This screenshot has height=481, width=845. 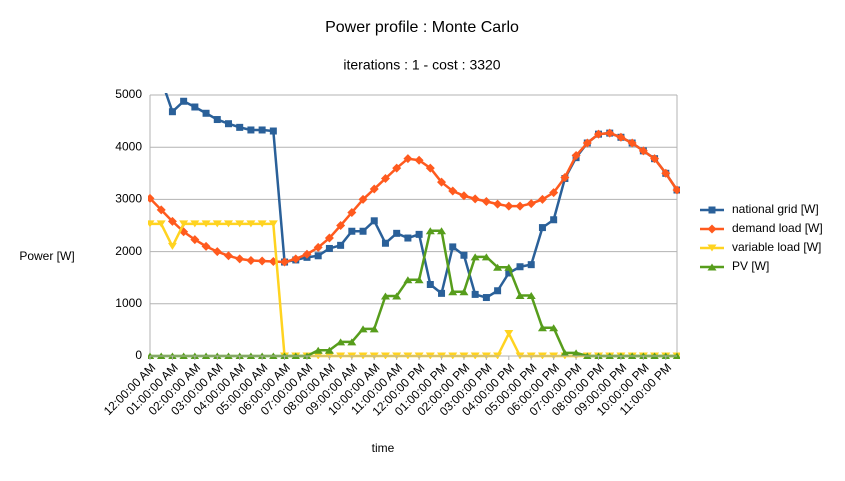 I want to click on legend-label: national grid [W], so click(x=775, y=209).